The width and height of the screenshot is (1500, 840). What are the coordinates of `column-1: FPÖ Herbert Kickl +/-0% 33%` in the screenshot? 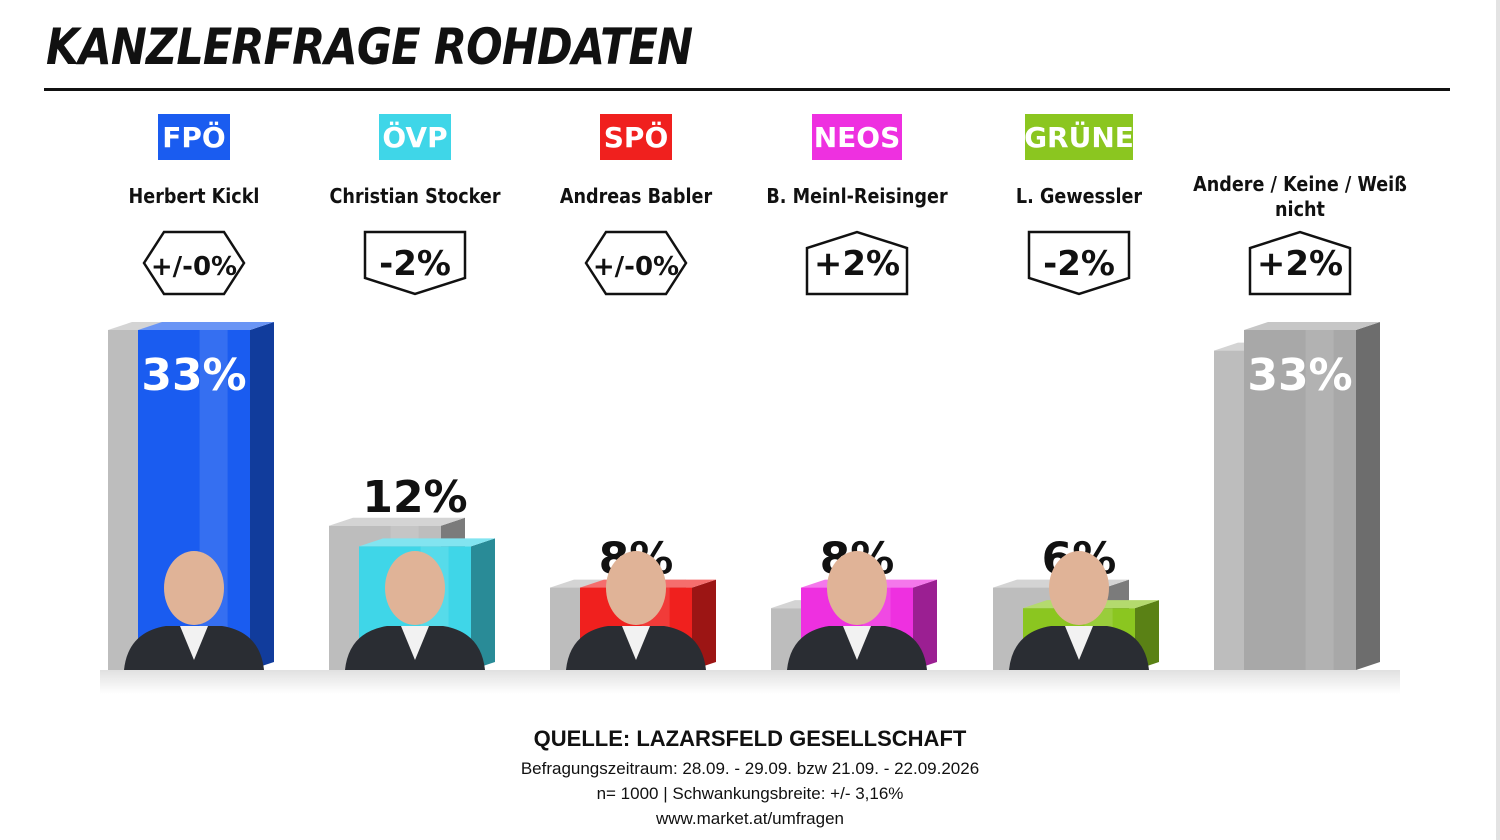 It's located at (191, 392).